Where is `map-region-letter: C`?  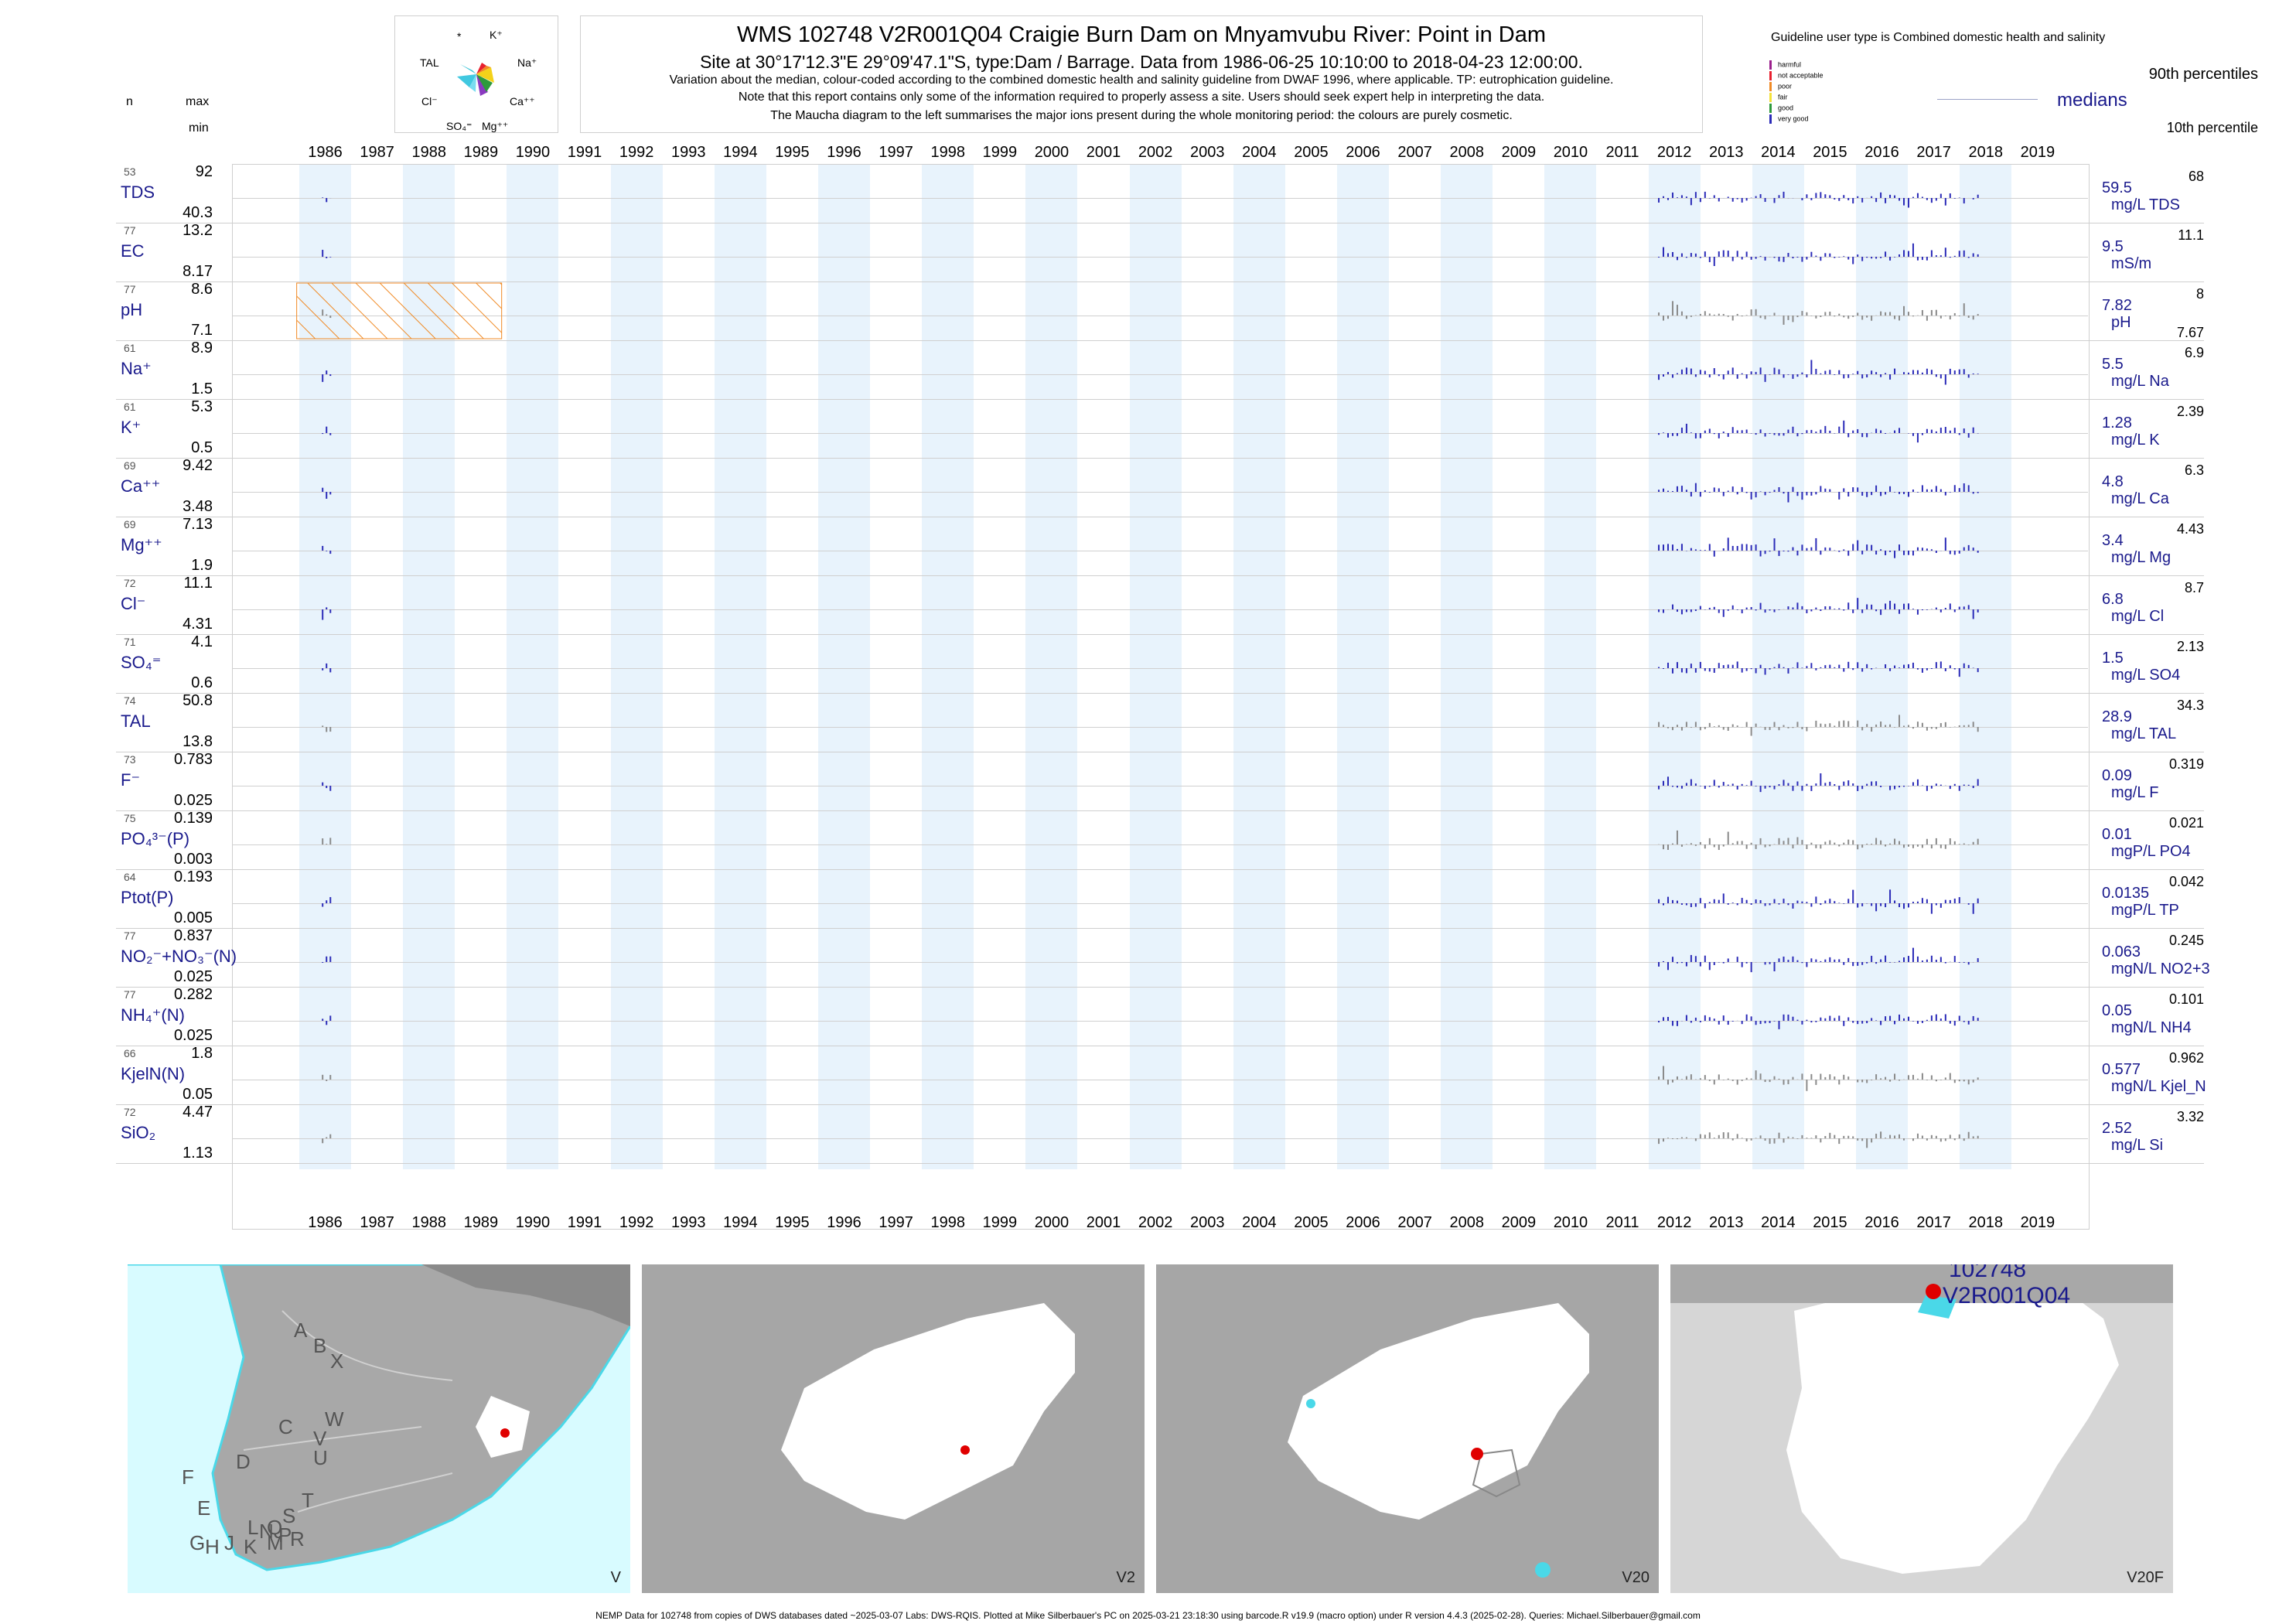 map-region-letter: C is located at coordinates (285, 1426).